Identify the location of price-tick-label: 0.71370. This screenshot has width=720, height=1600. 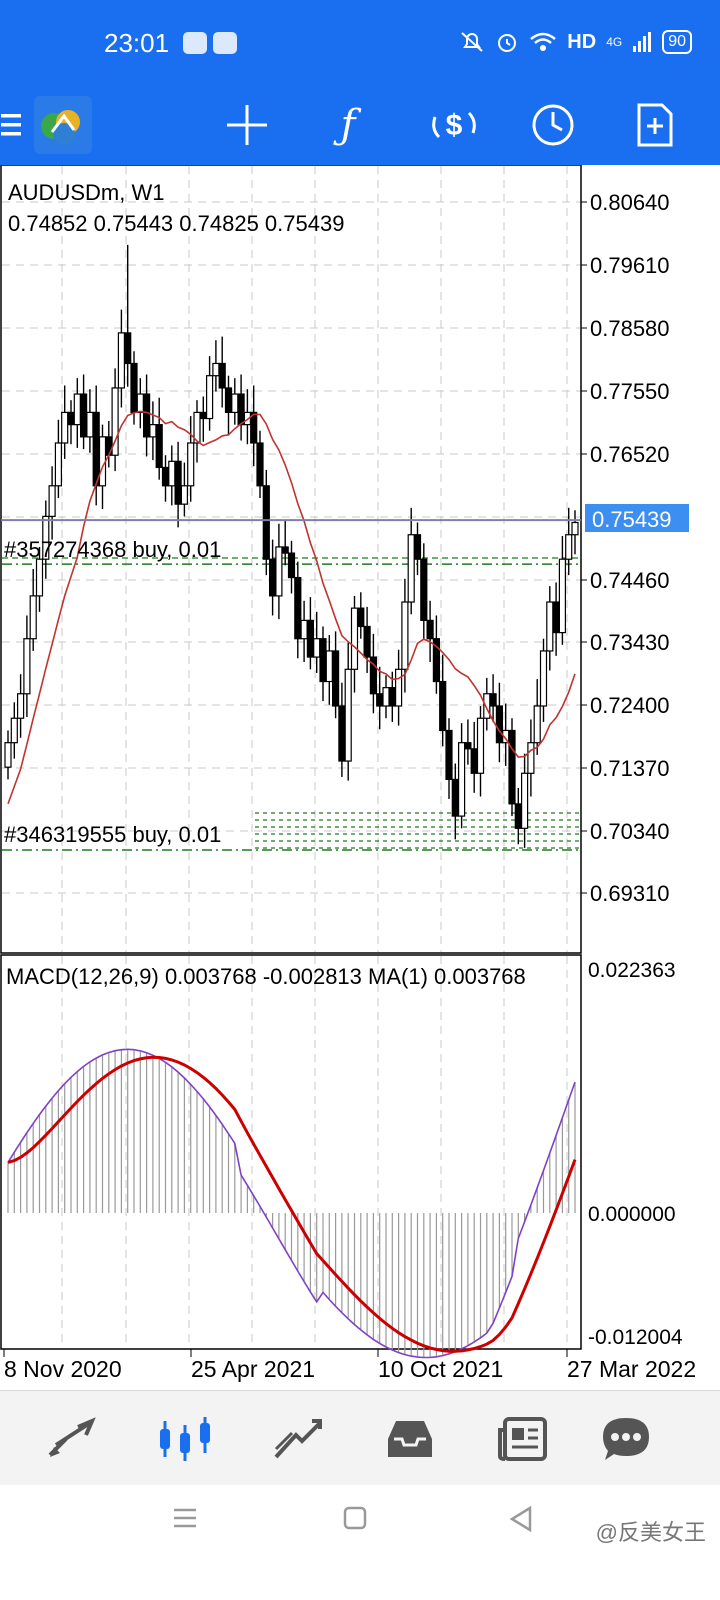
(630, 768).